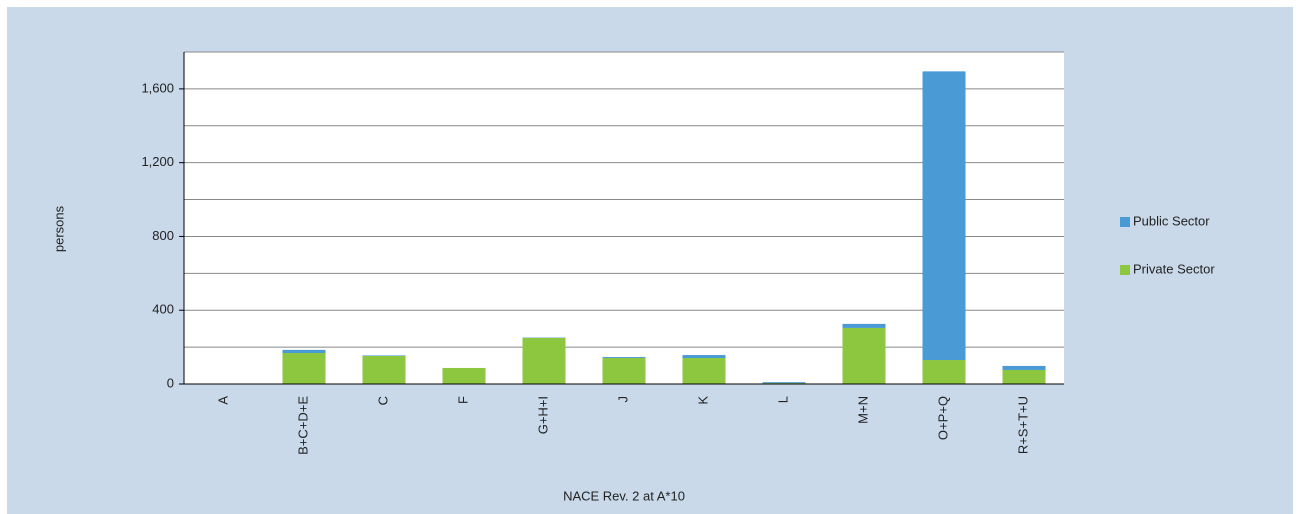 The image size is (1298, 514). Describe the element at coordinates (782, 399) in the screenshot. I see `x-tick-label: L` at that location.